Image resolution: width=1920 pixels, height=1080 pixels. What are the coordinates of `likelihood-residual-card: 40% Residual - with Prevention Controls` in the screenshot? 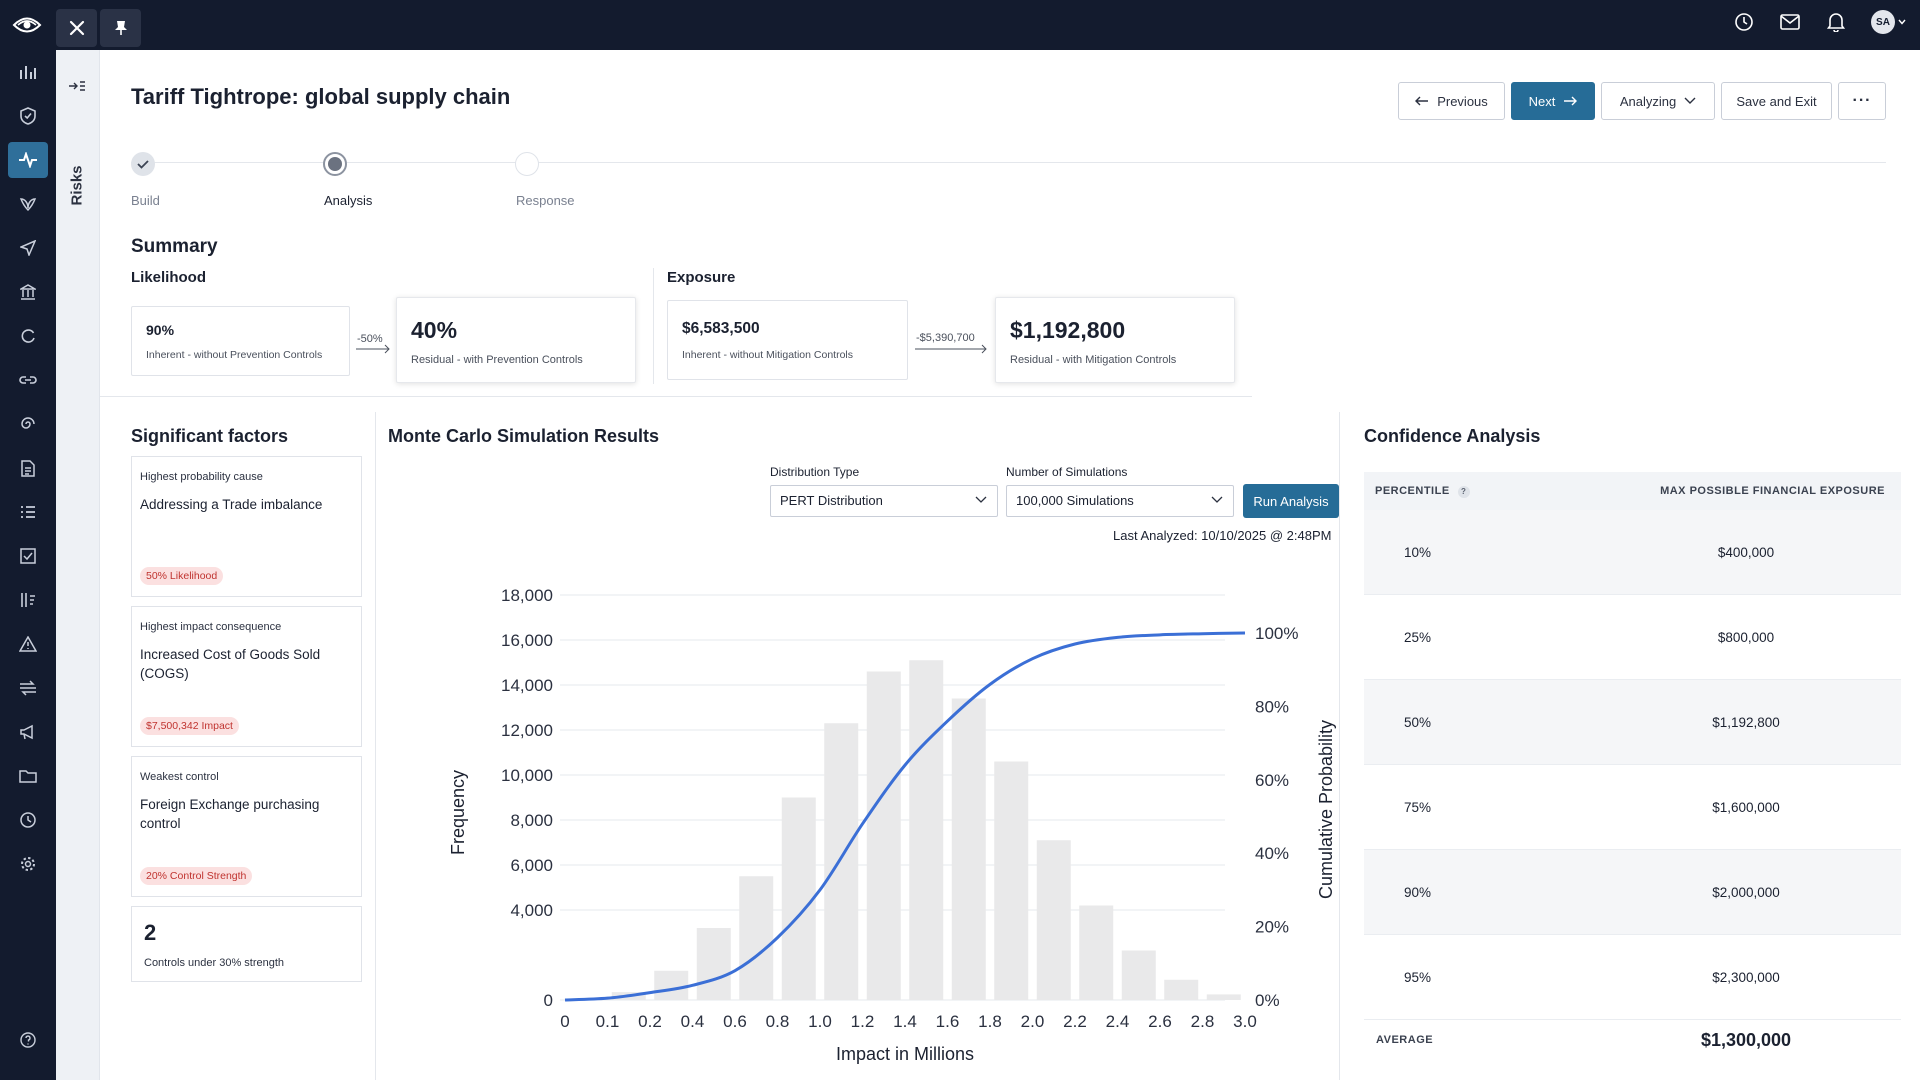 It's located at (516, 340).